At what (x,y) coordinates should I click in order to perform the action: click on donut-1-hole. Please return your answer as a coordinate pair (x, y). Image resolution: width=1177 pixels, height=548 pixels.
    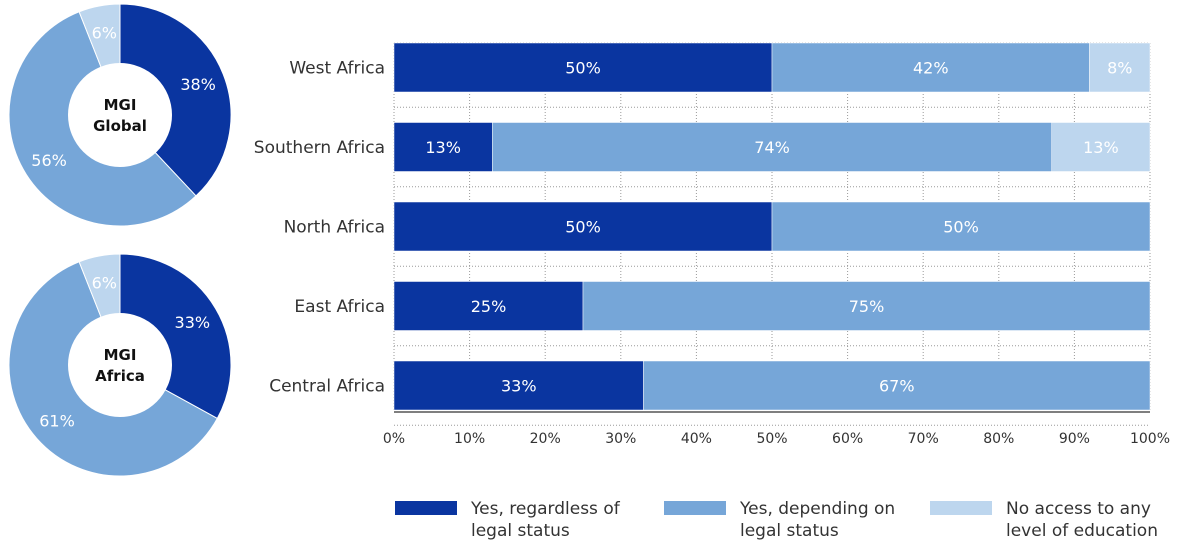
    Looking at the image, I should click on (120, 115).